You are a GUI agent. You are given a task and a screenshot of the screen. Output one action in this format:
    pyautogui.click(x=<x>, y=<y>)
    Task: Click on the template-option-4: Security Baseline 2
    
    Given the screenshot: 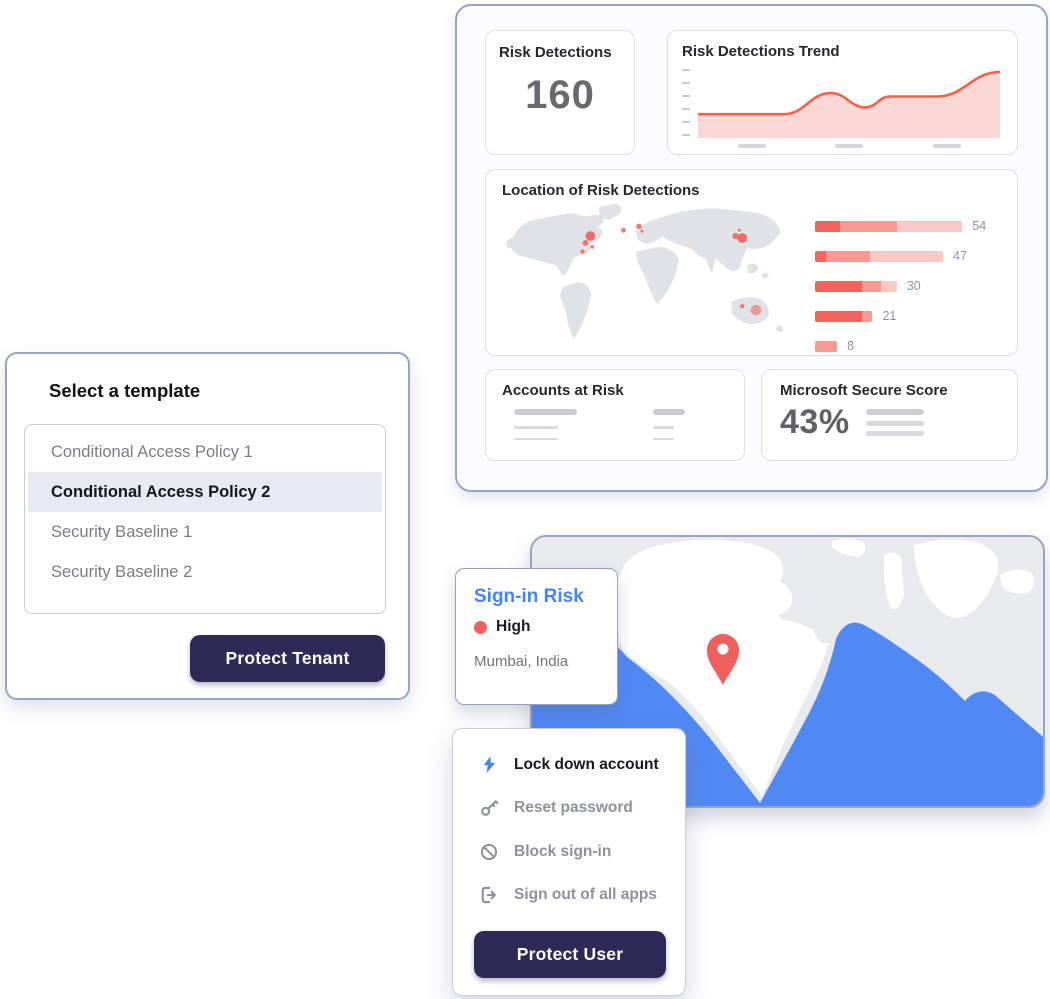 What is the action you would take?
    pyautogui.click(x=122, y=571)
    